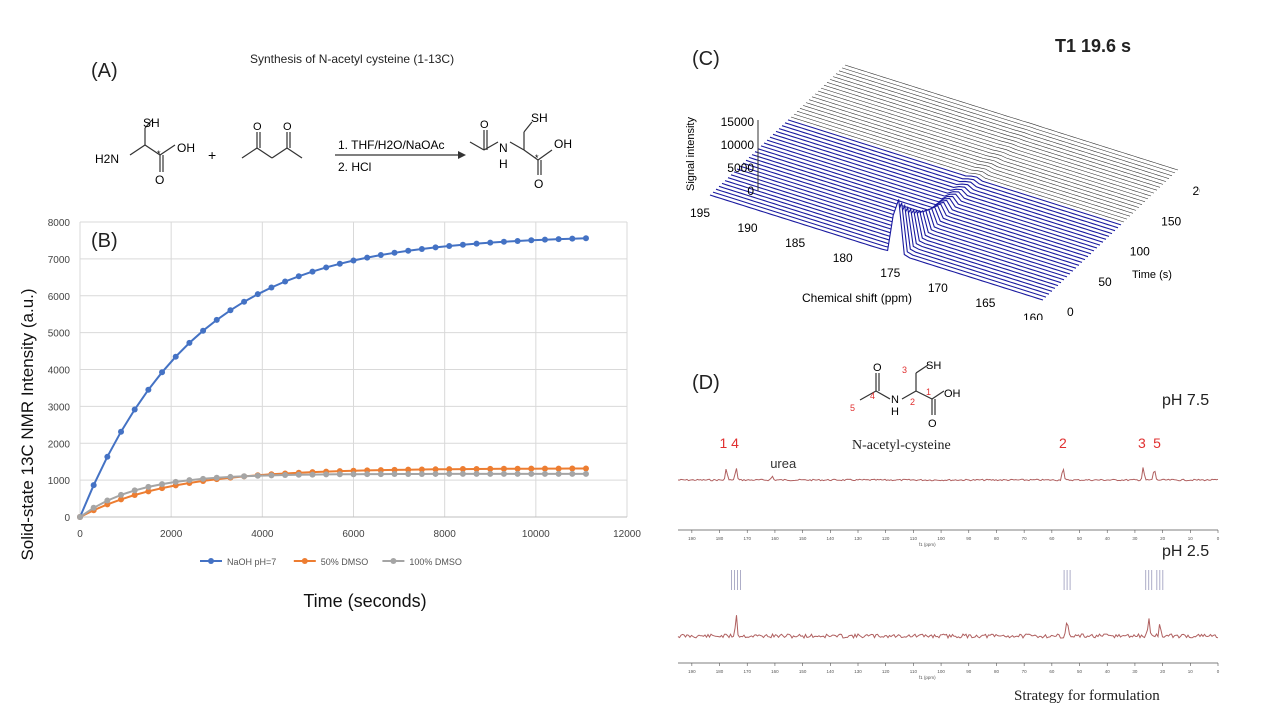  I want to click on peak-label-1-4: 1 4, so click(729, 443).